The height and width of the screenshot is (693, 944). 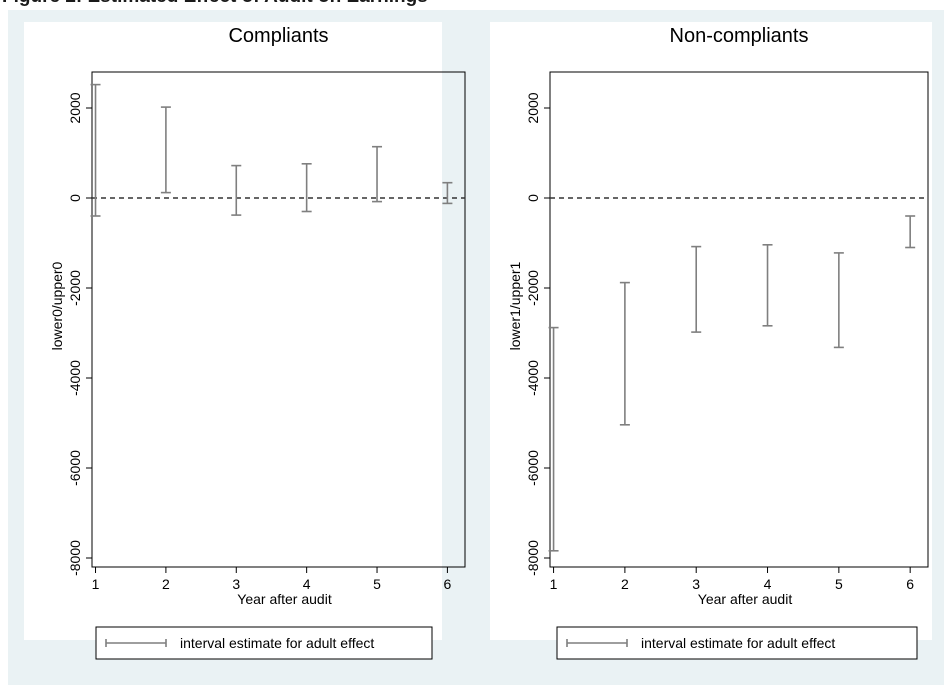 I want to click on noncompliants-x-tick-label: 3, so click(x=696, y=584).